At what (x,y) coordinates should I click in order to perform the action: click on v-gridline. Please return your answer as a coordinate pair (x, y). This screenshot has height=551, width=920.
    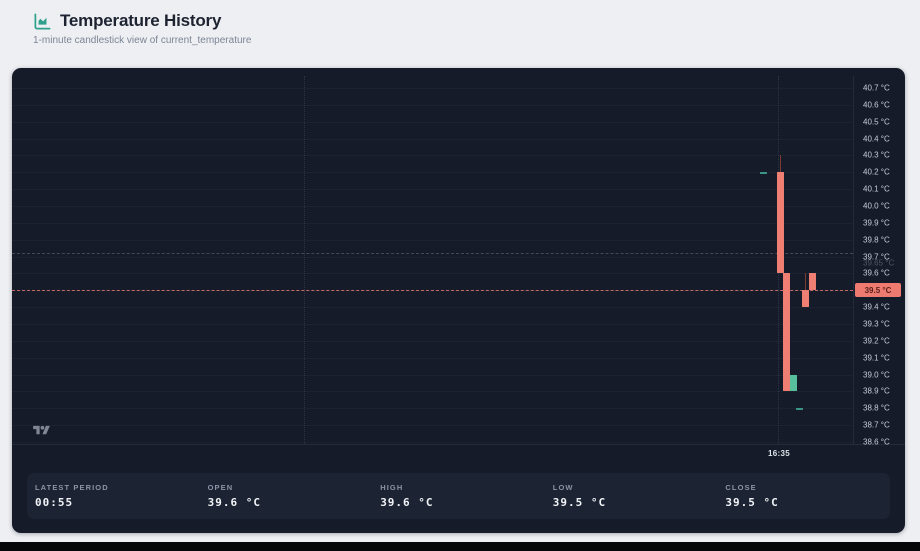
    Looking at the image, I should click on (304, 260).